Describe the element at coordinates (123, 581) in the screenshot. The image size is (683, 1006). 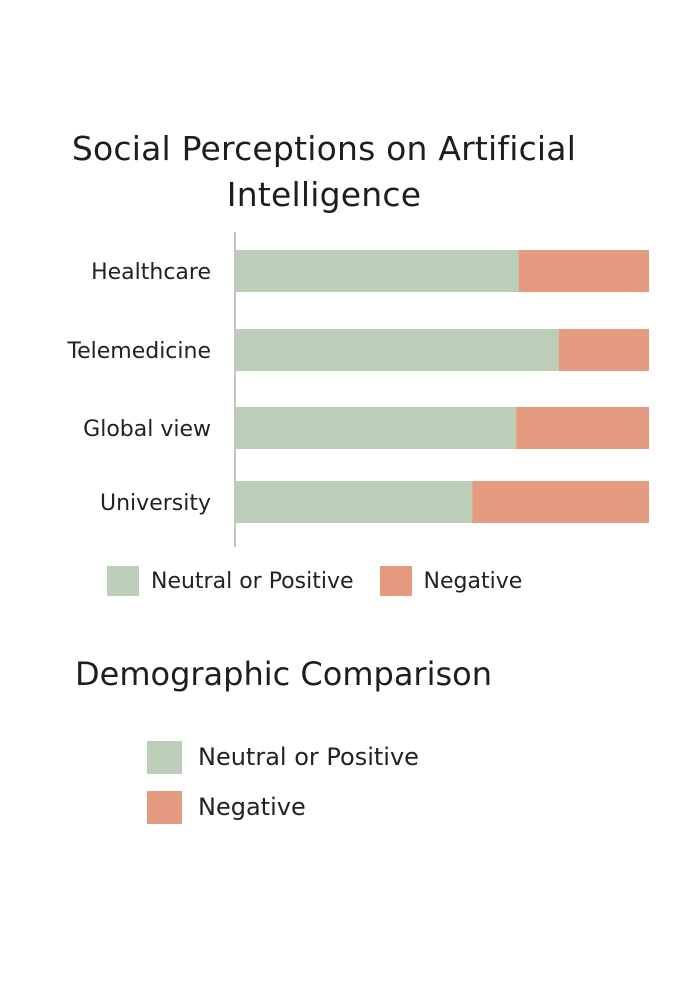
I see `legend-swatch-positive` at that location.